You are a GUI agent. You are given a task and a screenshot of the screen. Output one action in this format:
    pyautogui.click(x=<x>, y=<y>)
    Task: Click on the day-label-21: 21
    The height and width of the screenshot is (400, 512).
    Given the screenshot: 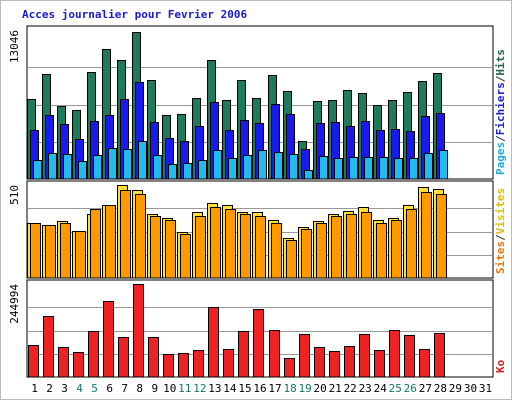 What is the action you would take?
    pyautogui.click(x=335, y=388)
    